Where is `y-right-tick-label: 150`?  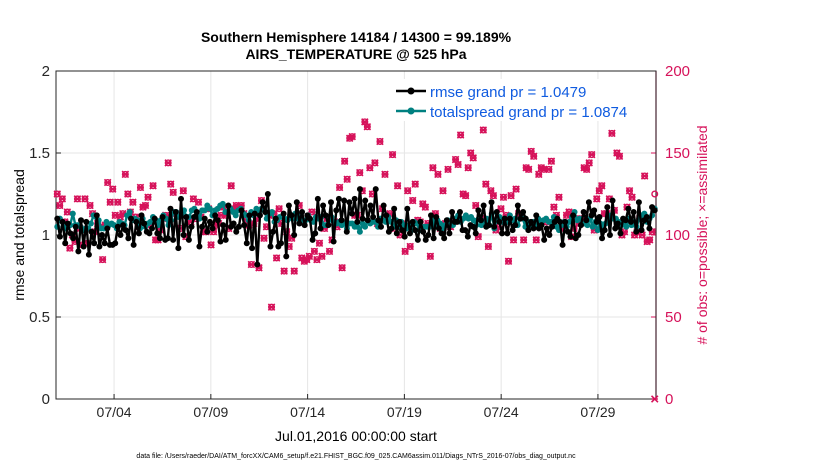 y-right-tick-label: 150 is located at coordinates (677, 153).